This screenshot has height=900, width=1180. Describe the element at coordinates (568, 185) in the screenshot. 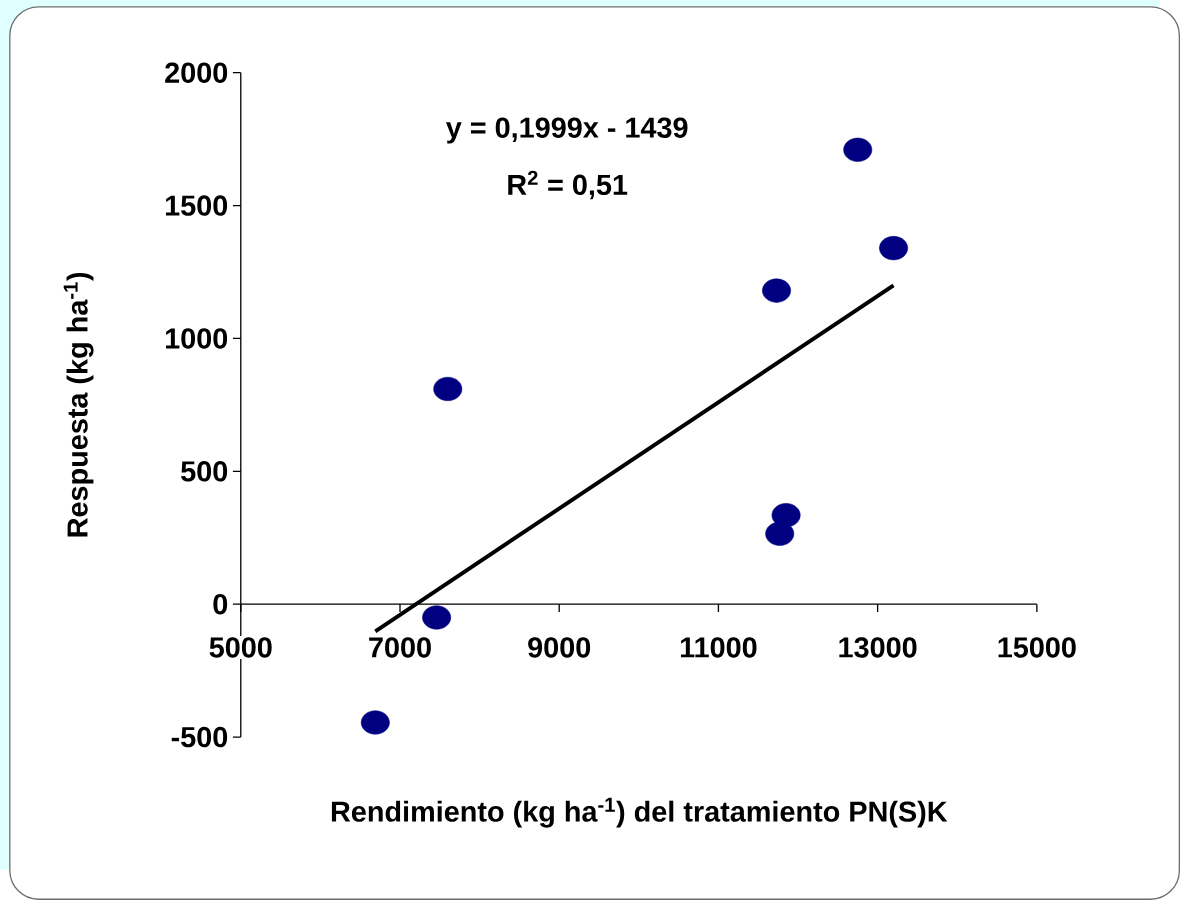

I see `annotation: R$^{2}$ = 0,51` at that location.